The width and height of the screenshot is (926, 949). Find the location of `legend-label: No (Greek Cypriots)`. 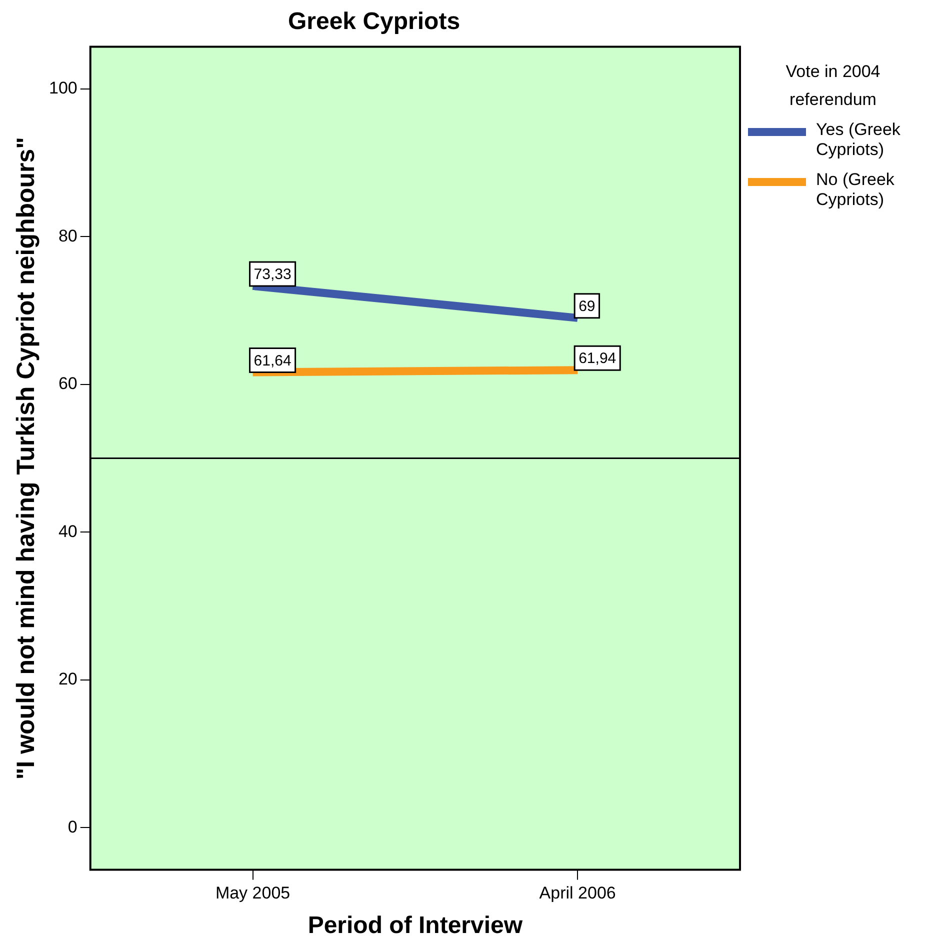

legend-label: No (Greek Cypriots) is located at coordinates (856, 190).